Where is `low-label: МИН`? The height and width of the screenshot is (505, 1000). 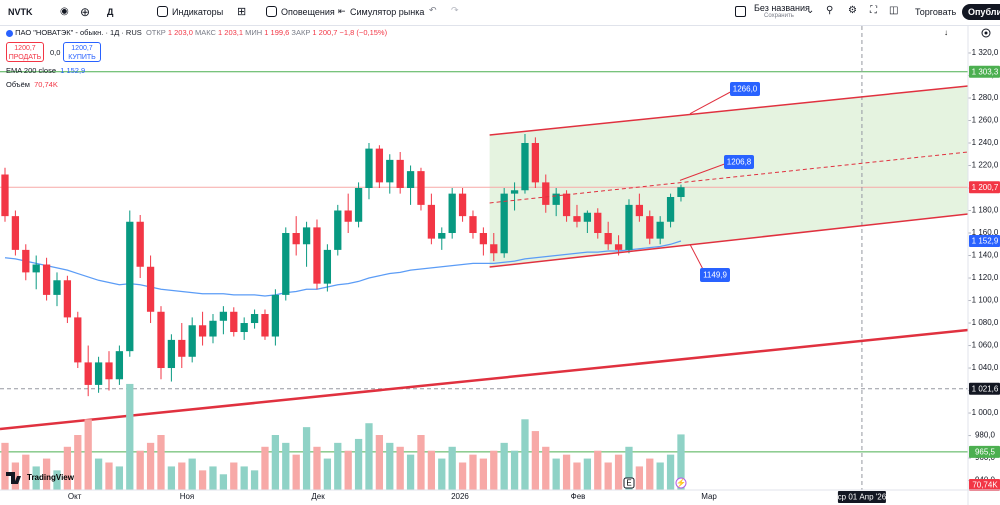
low-label: МИН is located at coordinates (254, 32).